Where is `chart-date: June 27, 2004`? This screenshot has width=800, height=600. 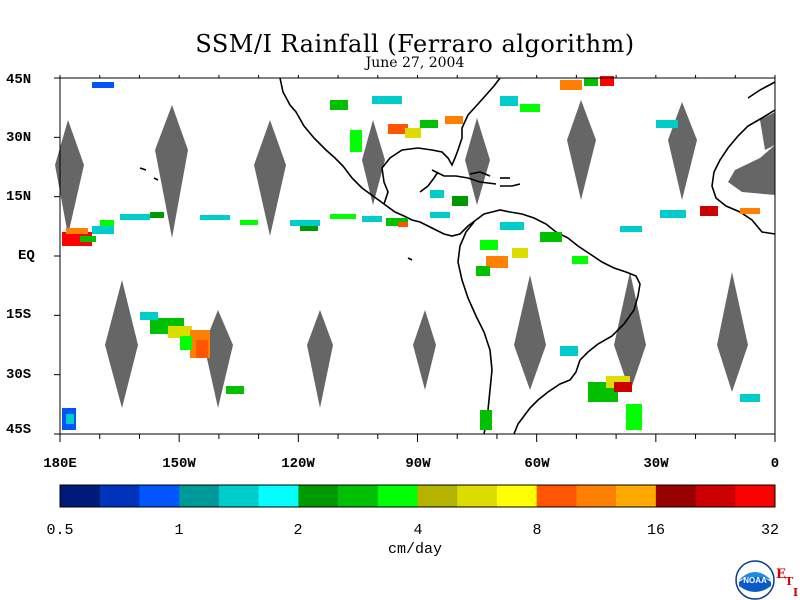
chart-date: June 27, 2004 is located at coordinates (415, 63).